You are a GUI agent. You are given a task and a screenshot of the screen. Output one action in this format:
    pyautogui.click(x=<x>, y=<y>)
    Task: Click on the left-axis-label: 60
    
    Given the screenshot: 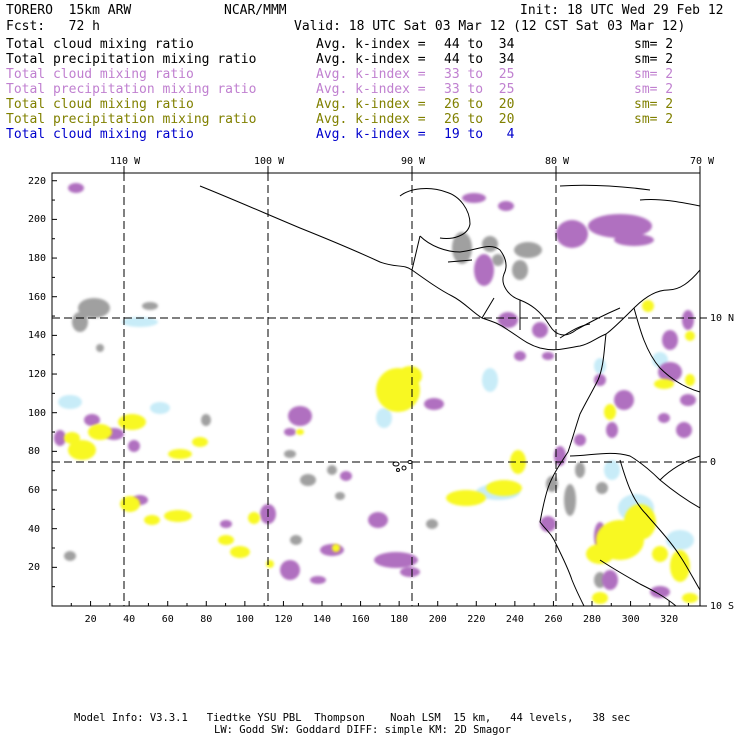 What is the action you would take?
    pyautogui.click(x=34, y=491)
    